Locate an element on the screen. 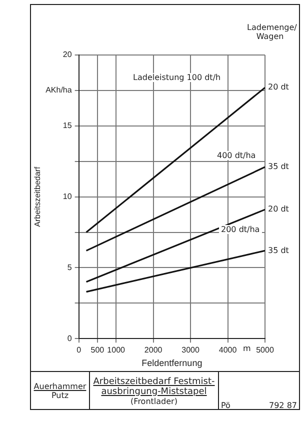 This screenshot has width=306, height=432. x-tick-label: 2000 is located at coordinates (153, 350).